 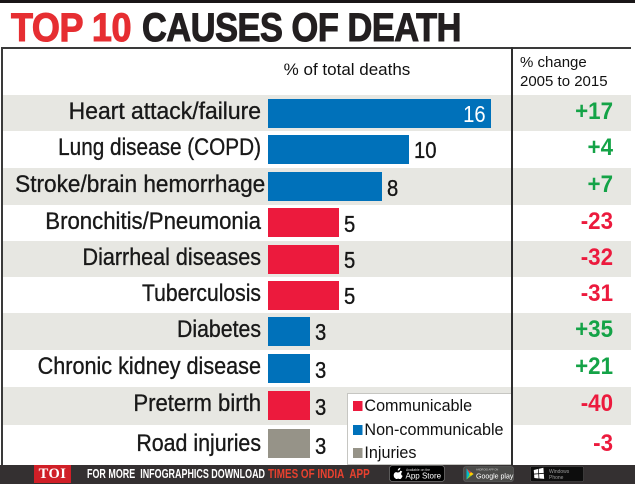 What do you see at coordinates (559, 472) in the screenshot?
I see `svg-text: Windows` at bounding box center [559, 472].